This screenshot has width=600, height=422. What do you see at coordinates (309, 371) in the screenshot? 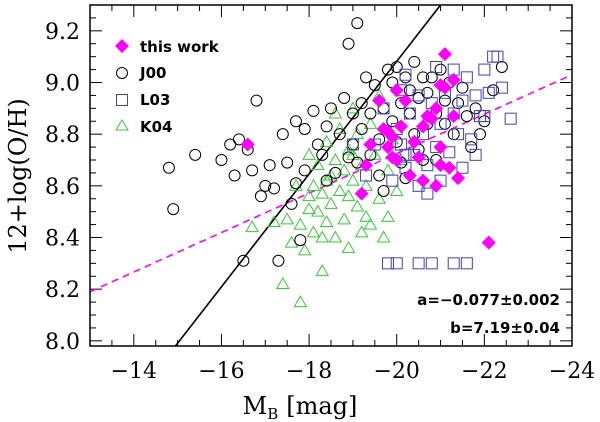
I see `x-tick-label: −18` at bounding box center [309, 371].